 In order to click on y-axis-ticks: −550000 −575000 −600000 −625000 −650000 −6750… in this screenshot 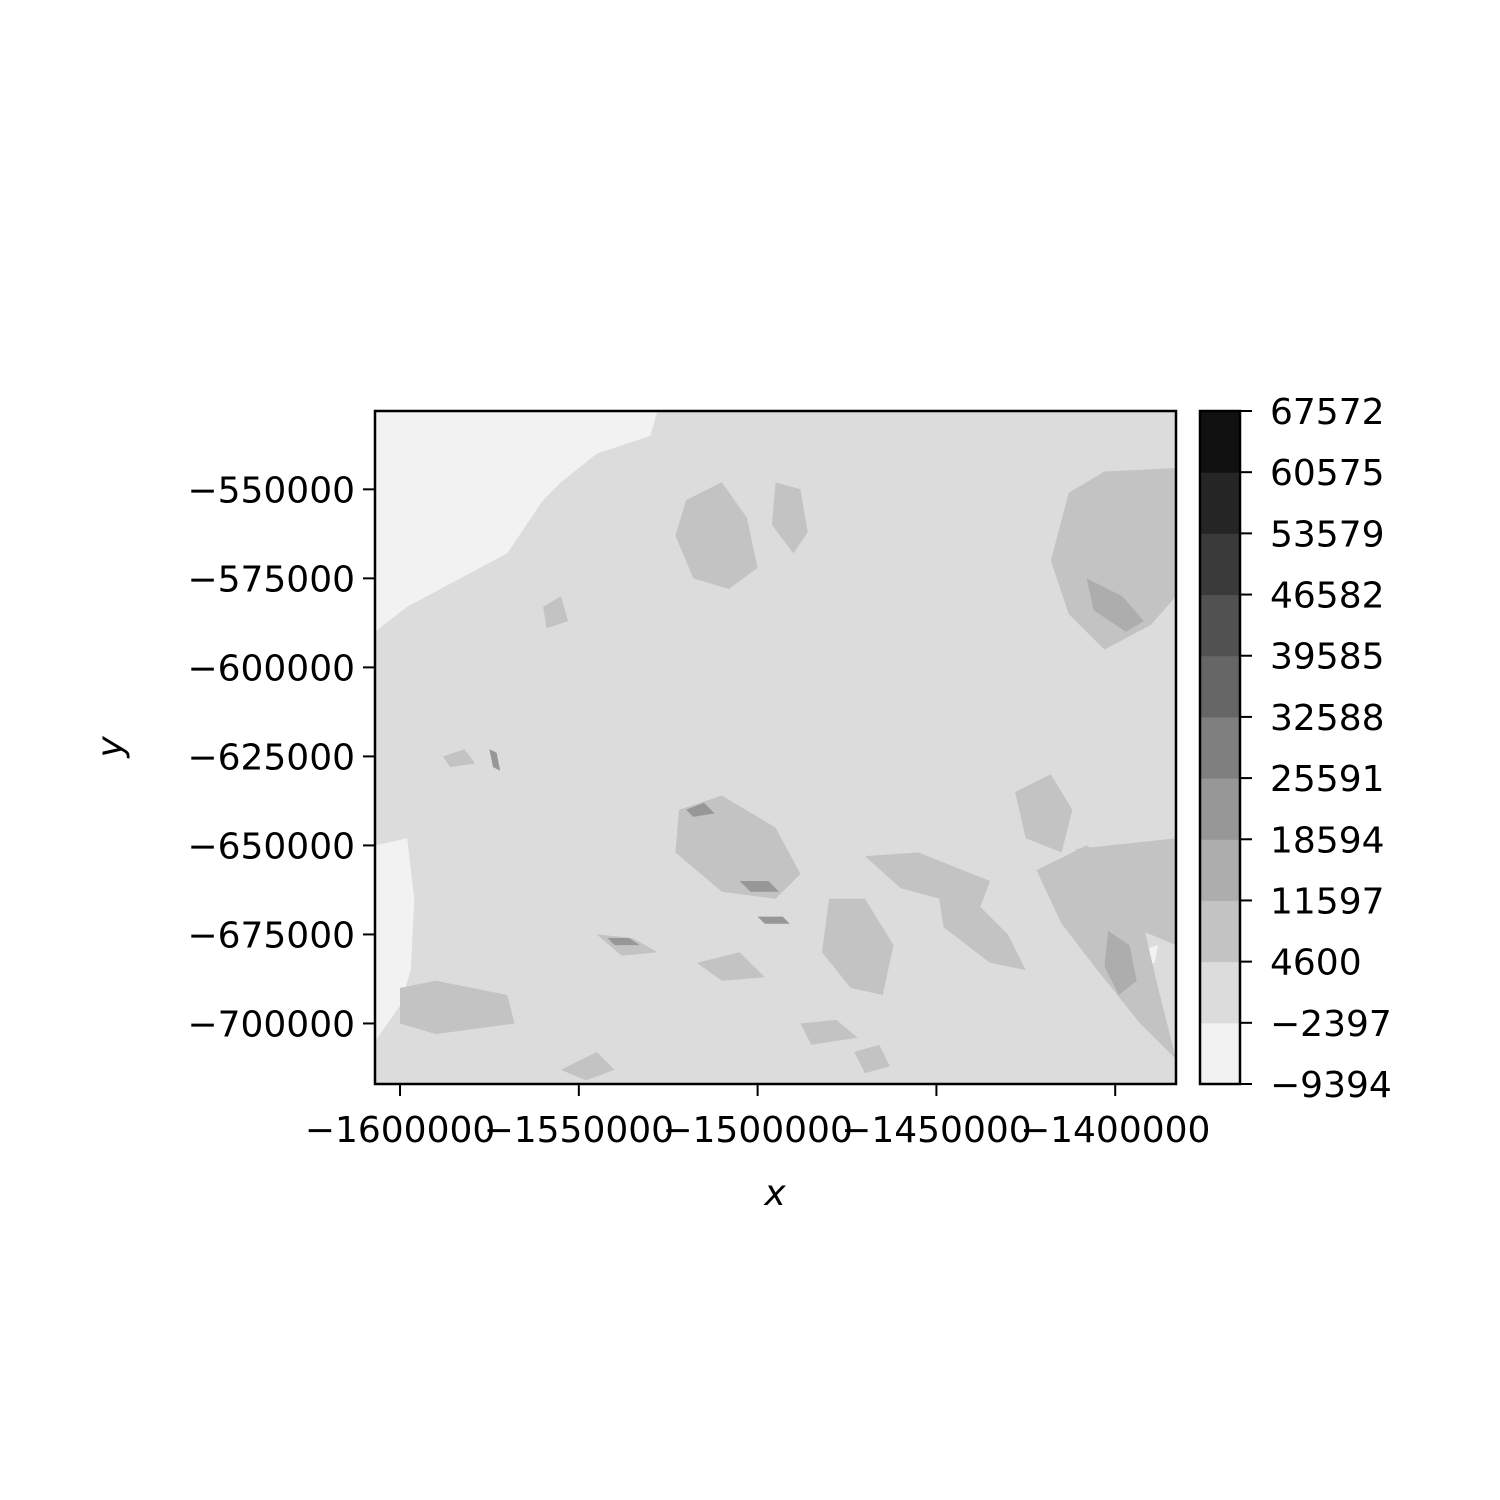, I will do `click(281, 757)`.